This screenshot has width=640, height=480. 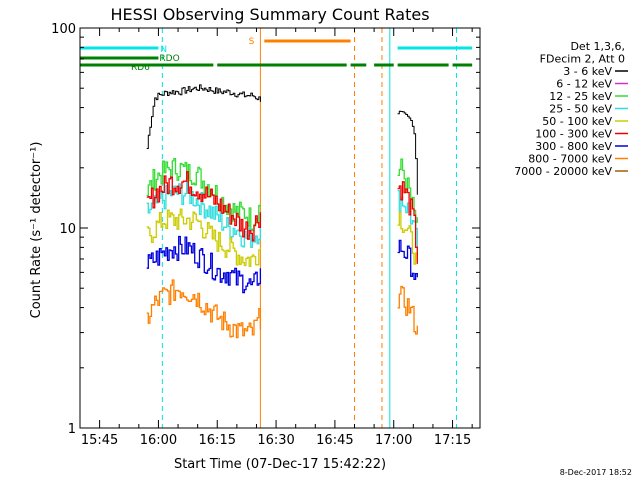 What do you see at coordinates (587, 71) in the screenshot?
I see `legend-entry-label: 3 - 6 keV` at bounding box center [587, 71].